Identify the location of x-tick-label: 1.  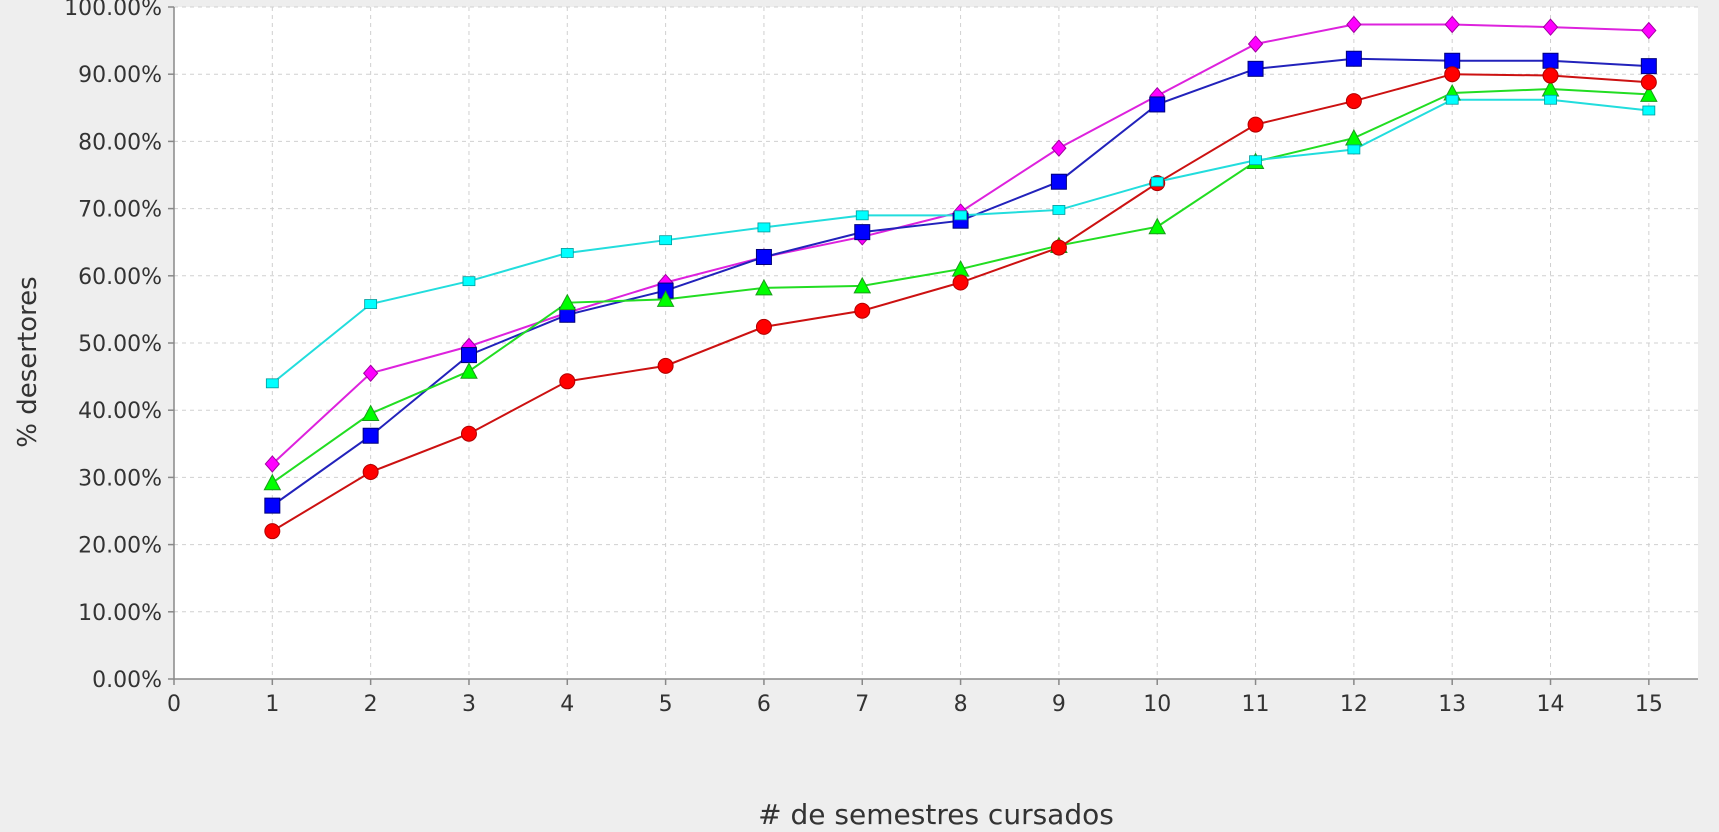
(272, 704).